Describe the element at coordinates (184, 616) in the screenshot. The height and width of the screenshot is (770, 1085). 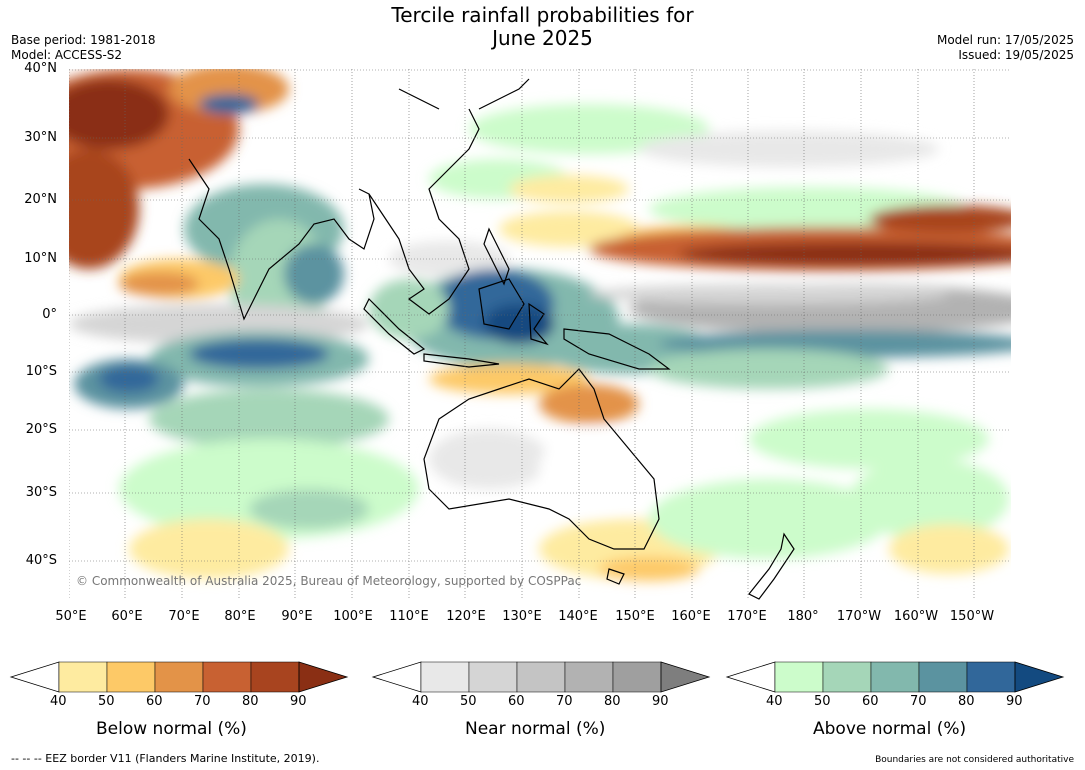
I see `lon-label: 70°E` at that location.